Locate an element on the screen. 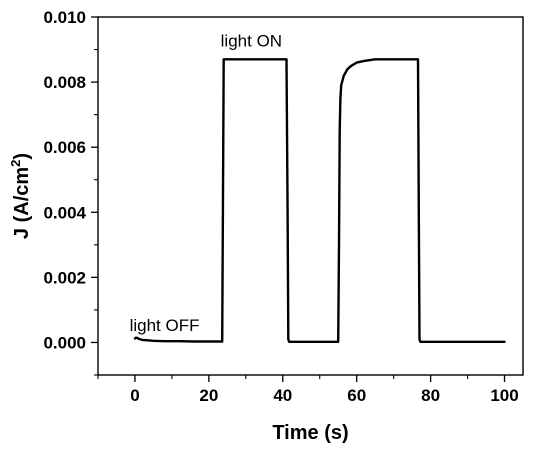  x-tick-label: 40 is located at coordinates (282, 395).